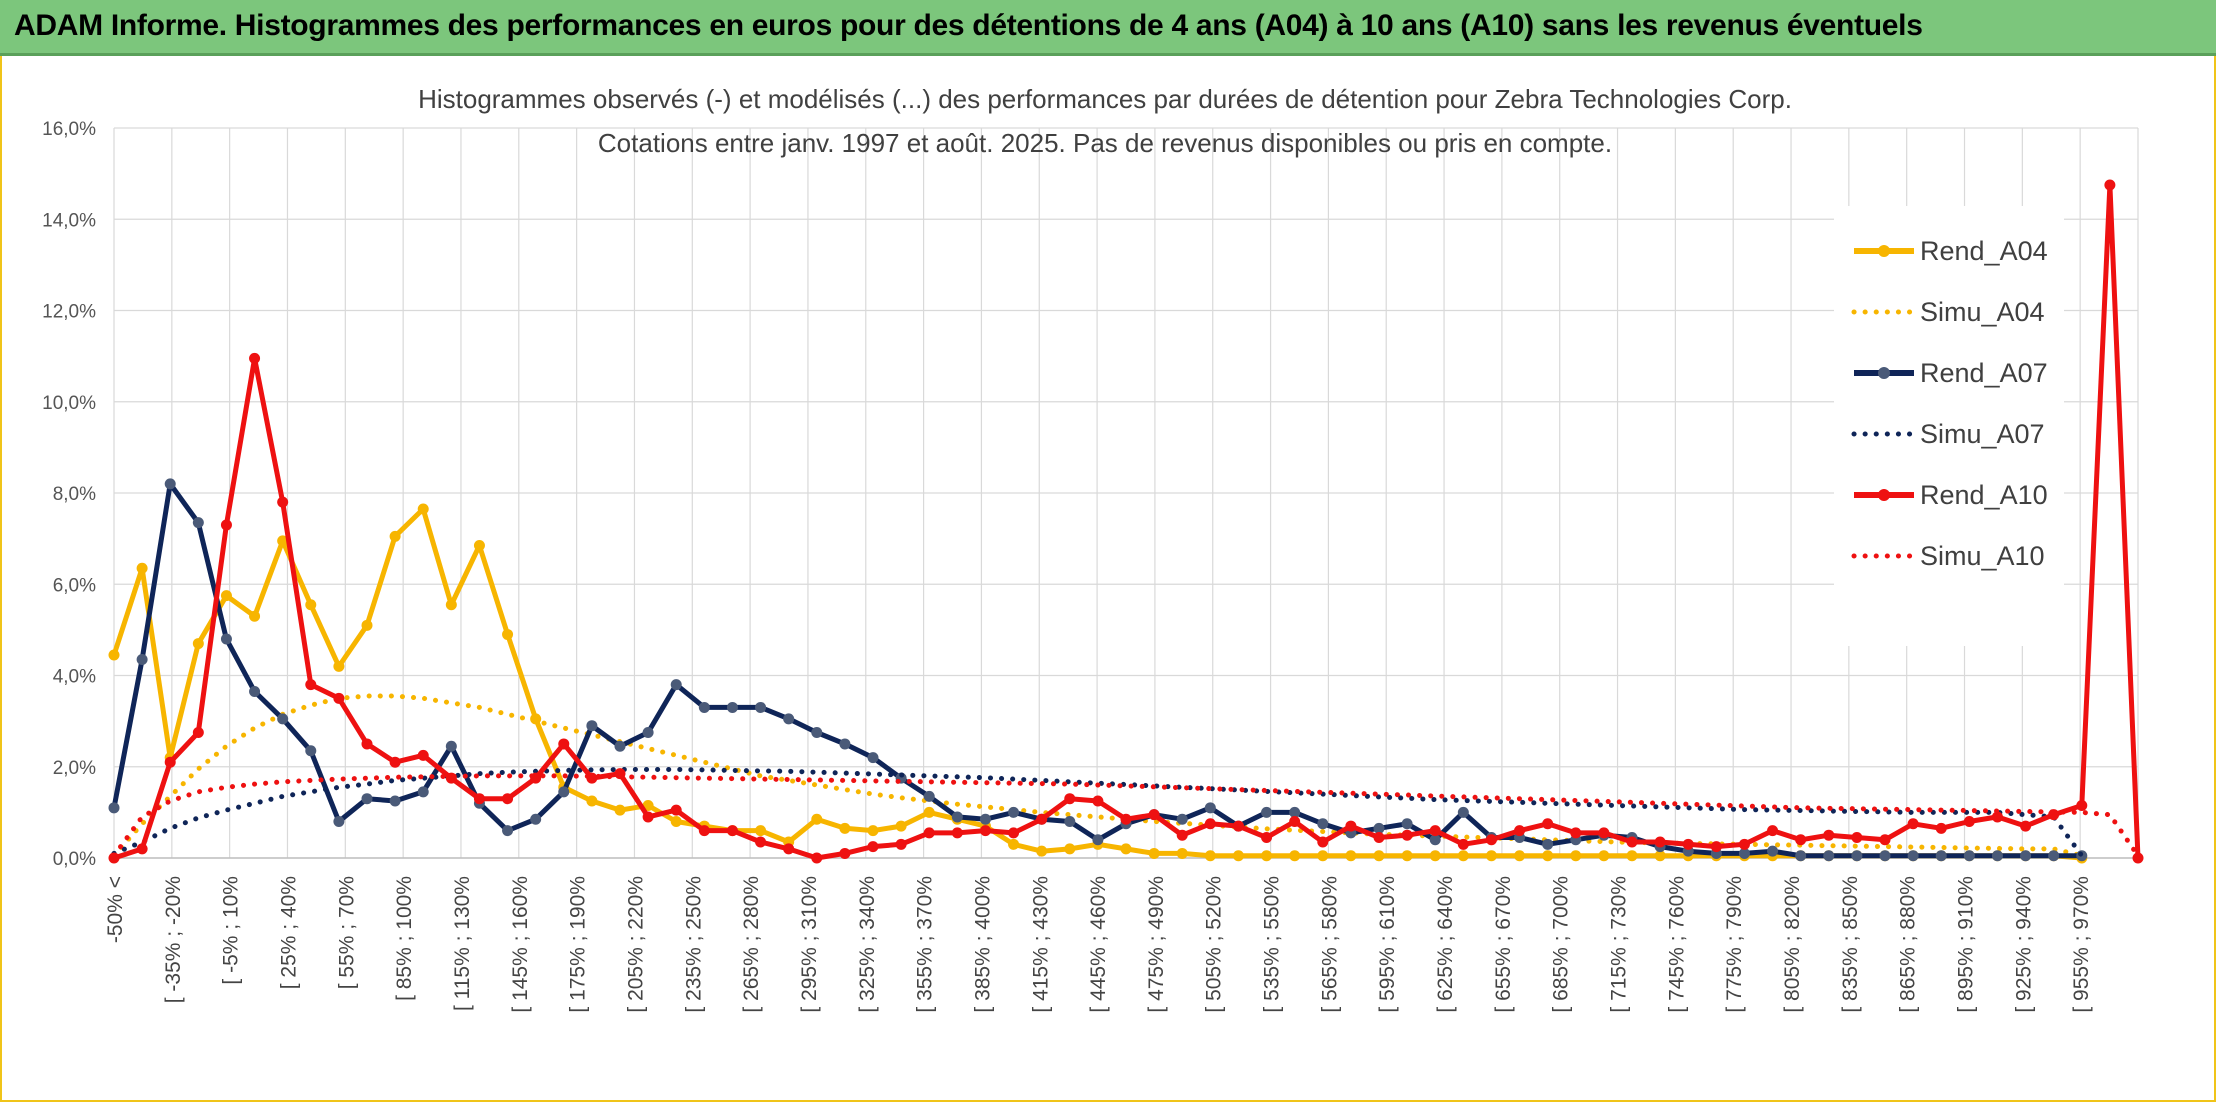 This screenshot has height=1102, width=2216. Describe the element at coordinates (74, 585) in the screenshot. I see `y-tick-label: 6,0%` at that location.